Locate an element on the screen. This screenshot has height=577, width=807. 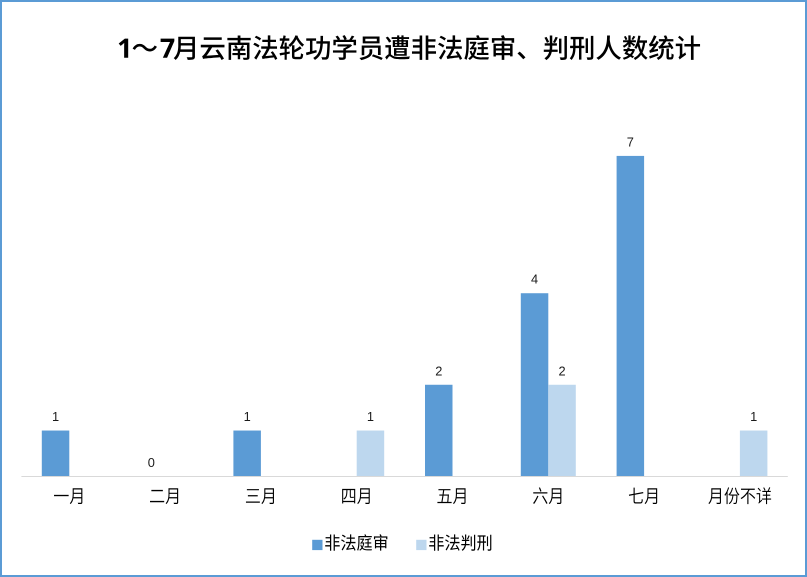
svg-text: 7 is located at coordinates (630, 141).